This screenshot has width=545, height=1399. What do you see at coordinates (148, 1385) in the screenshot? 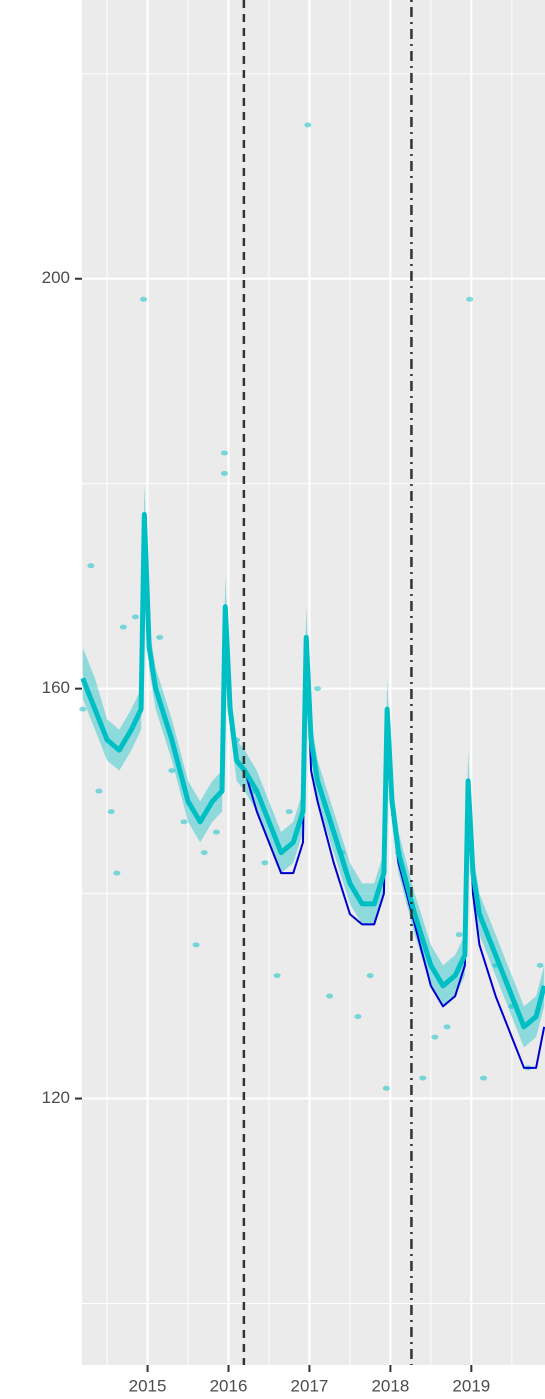
I see `x-tick-label: 2015` at bounding box center [148, 1385].